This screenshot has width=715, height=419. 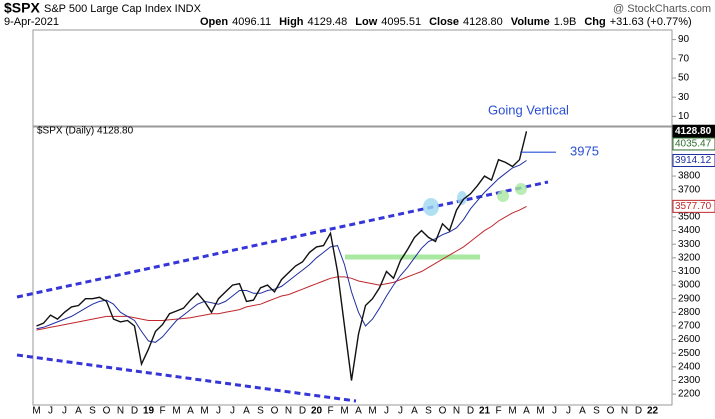 What do you see at coordinates (401, 22) in the screenshot?
I see `quote-value: 4095.51` at bounding box center [401, 22].